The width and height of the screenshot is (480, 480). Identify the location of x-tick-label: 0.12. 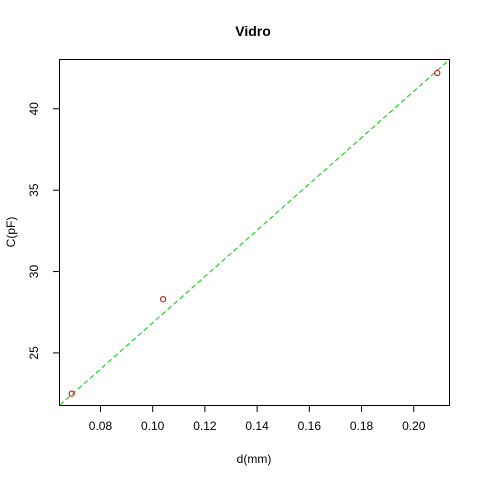
(205, 426).